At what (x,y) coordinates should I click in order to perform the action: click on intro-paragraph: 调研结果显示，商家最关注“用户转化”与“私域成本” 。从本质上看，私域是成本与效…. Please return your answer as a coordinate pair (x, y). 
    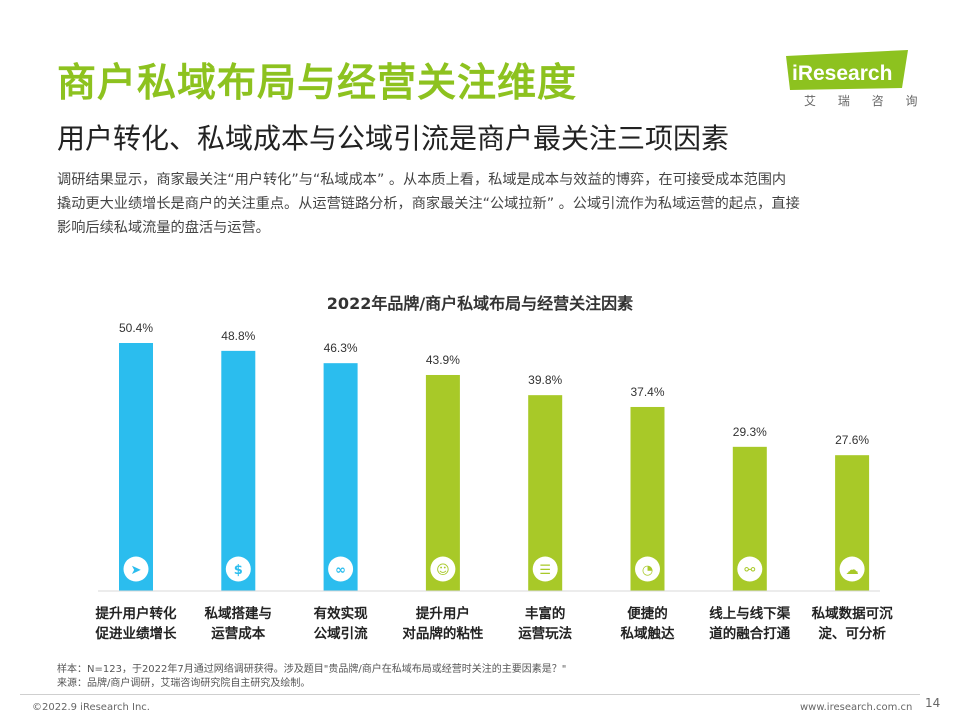
    Looking at the image, I should click on (487, 204).